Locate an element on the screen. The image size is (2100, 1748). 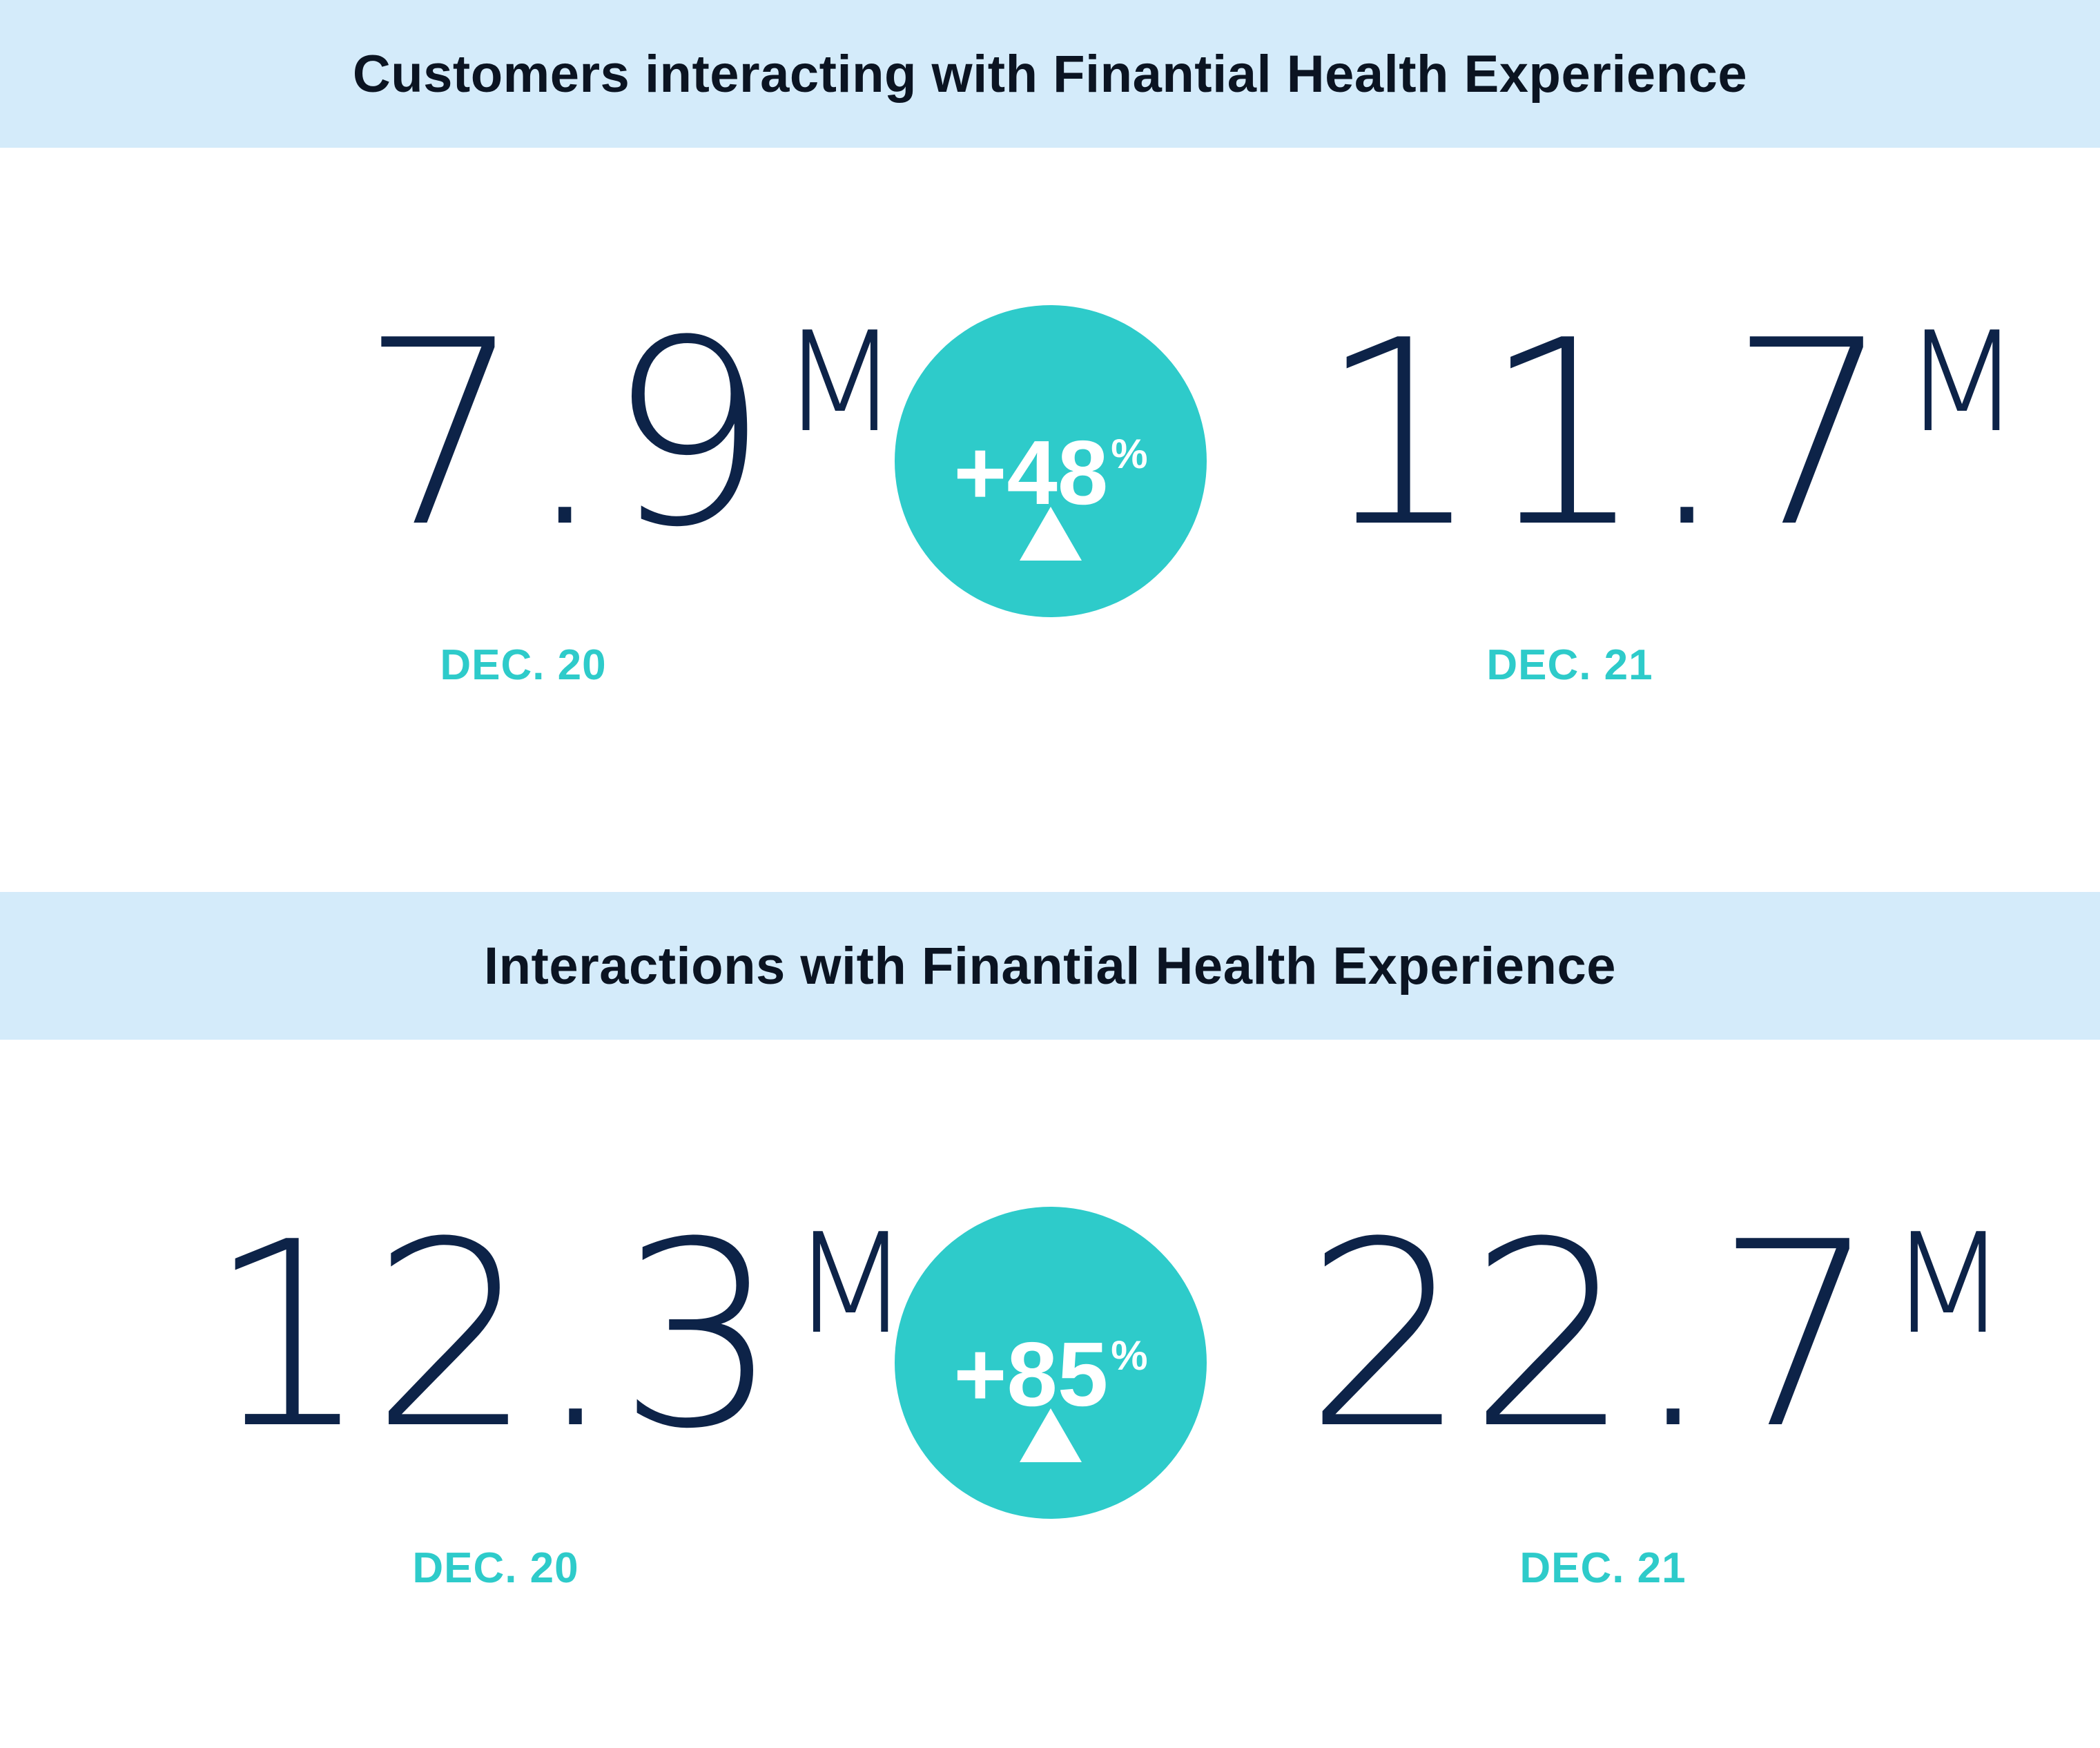
section-2-change-text: +85% is located at coordinates (1051, 1365).